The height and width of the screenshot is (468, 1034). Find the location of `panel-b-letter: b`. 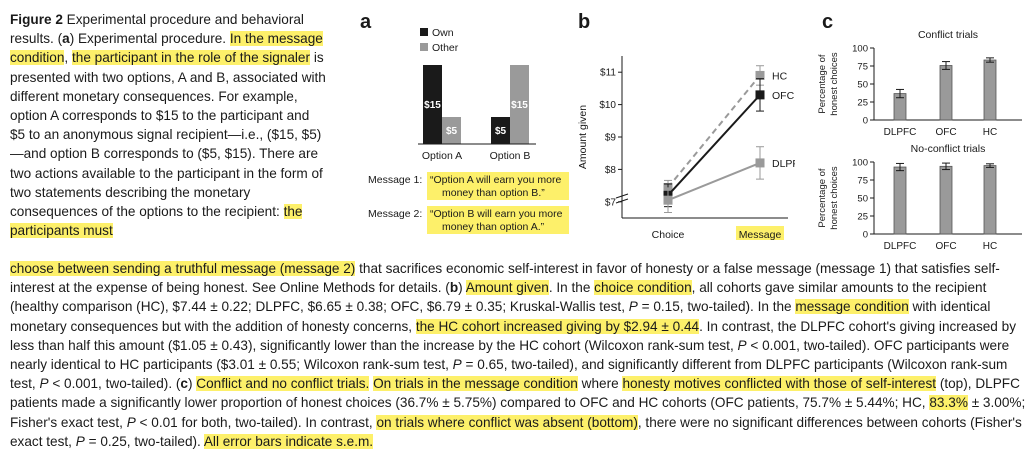

panel-b-letter: b is located at coordinates (584, 22).